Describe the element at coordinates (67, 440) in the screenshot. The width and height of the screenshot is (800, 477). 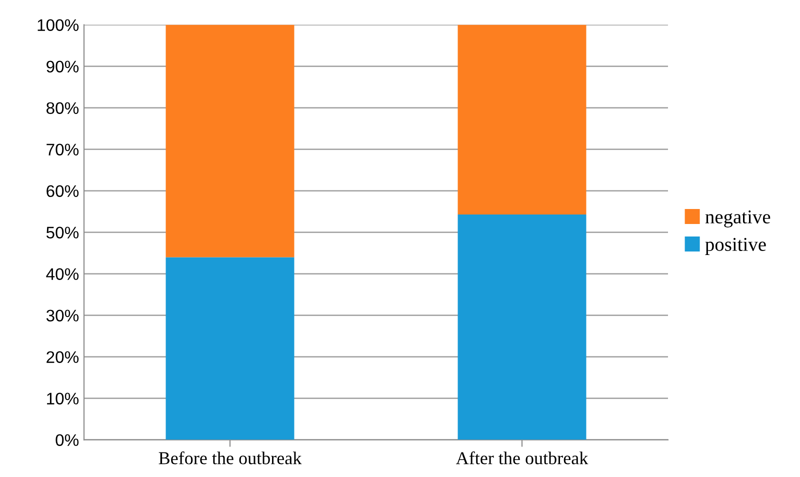
I see `y-tick-label: 0%` at that location.